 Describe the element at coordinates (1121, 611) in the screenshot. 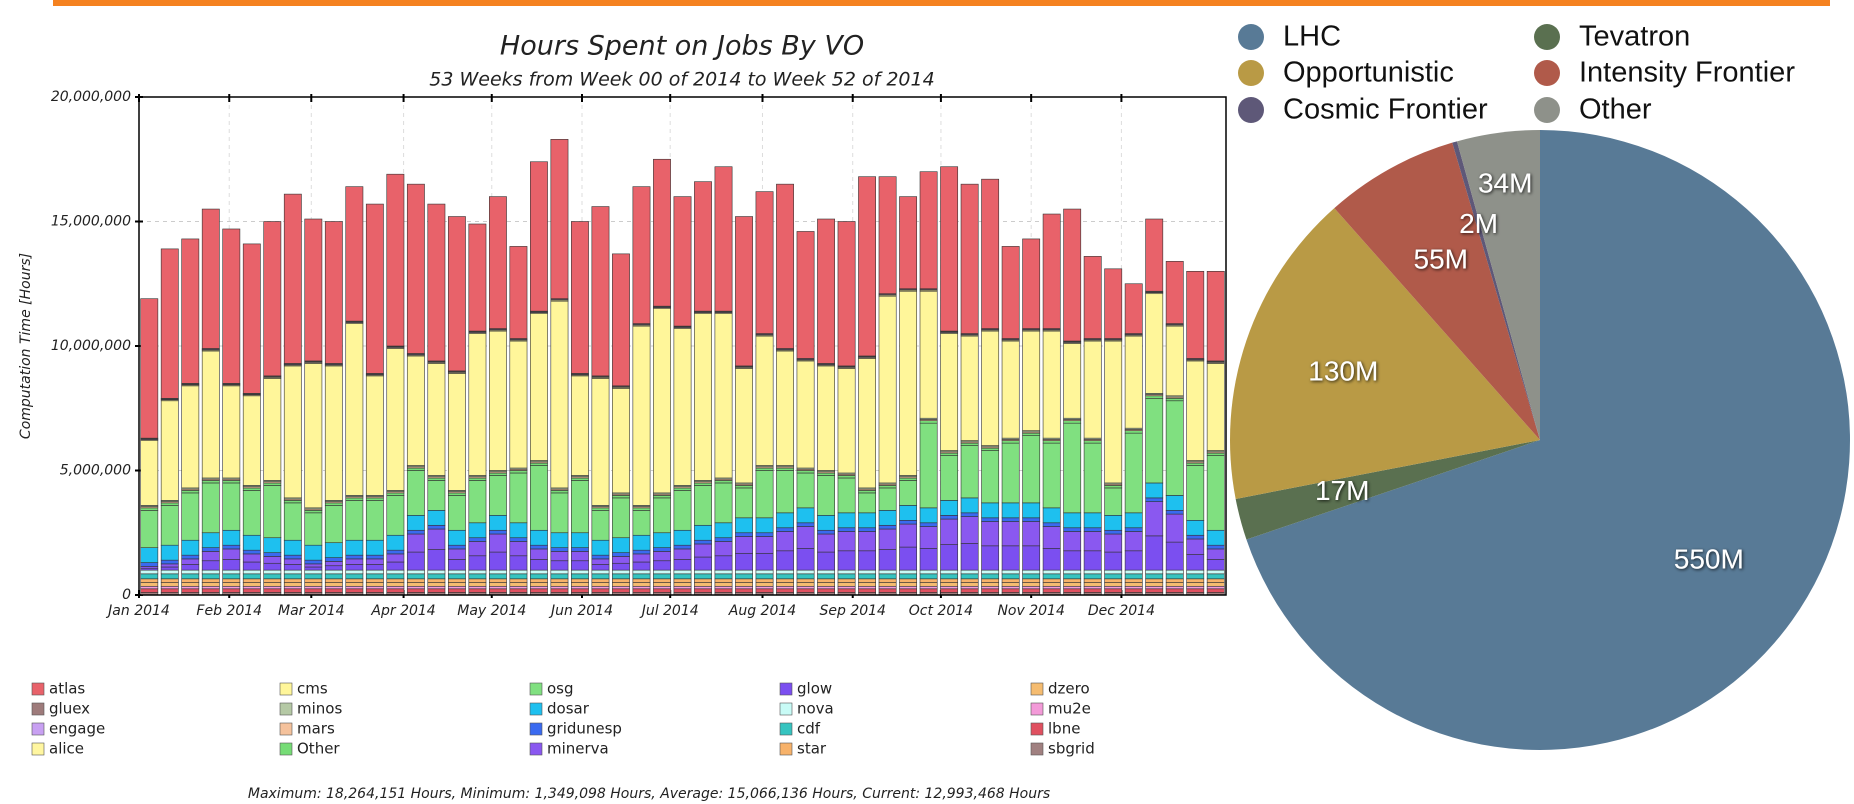

I see `x-tick-label: Dec 2014` at that location.